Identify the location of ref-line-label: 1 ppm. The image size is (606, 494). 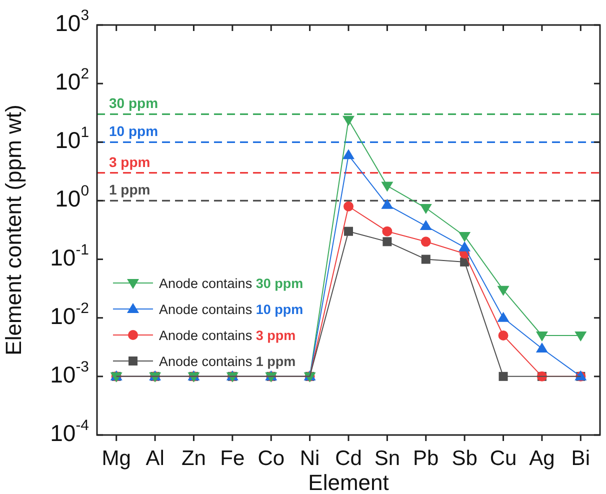
(129, 190).